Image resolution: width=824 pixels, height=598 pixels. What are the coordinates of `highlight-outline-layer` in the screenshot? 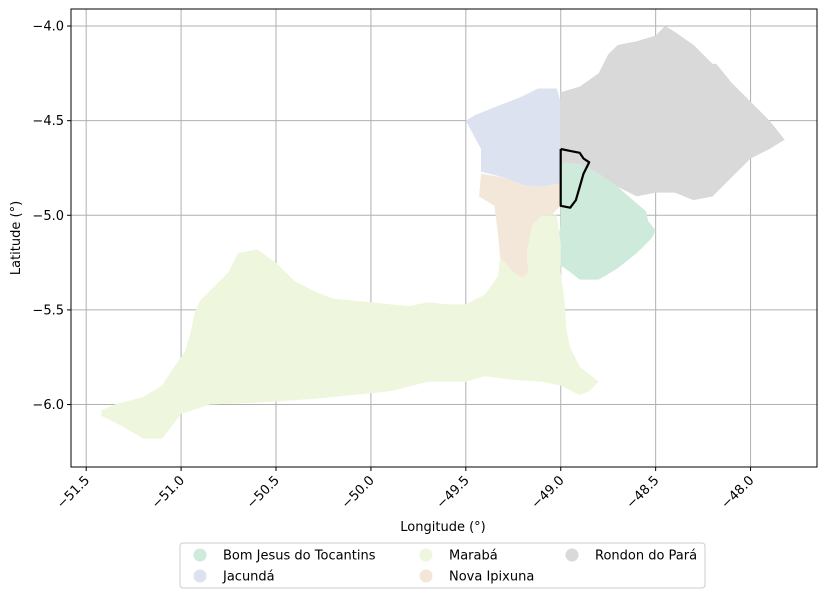 It's located at (575, 178).